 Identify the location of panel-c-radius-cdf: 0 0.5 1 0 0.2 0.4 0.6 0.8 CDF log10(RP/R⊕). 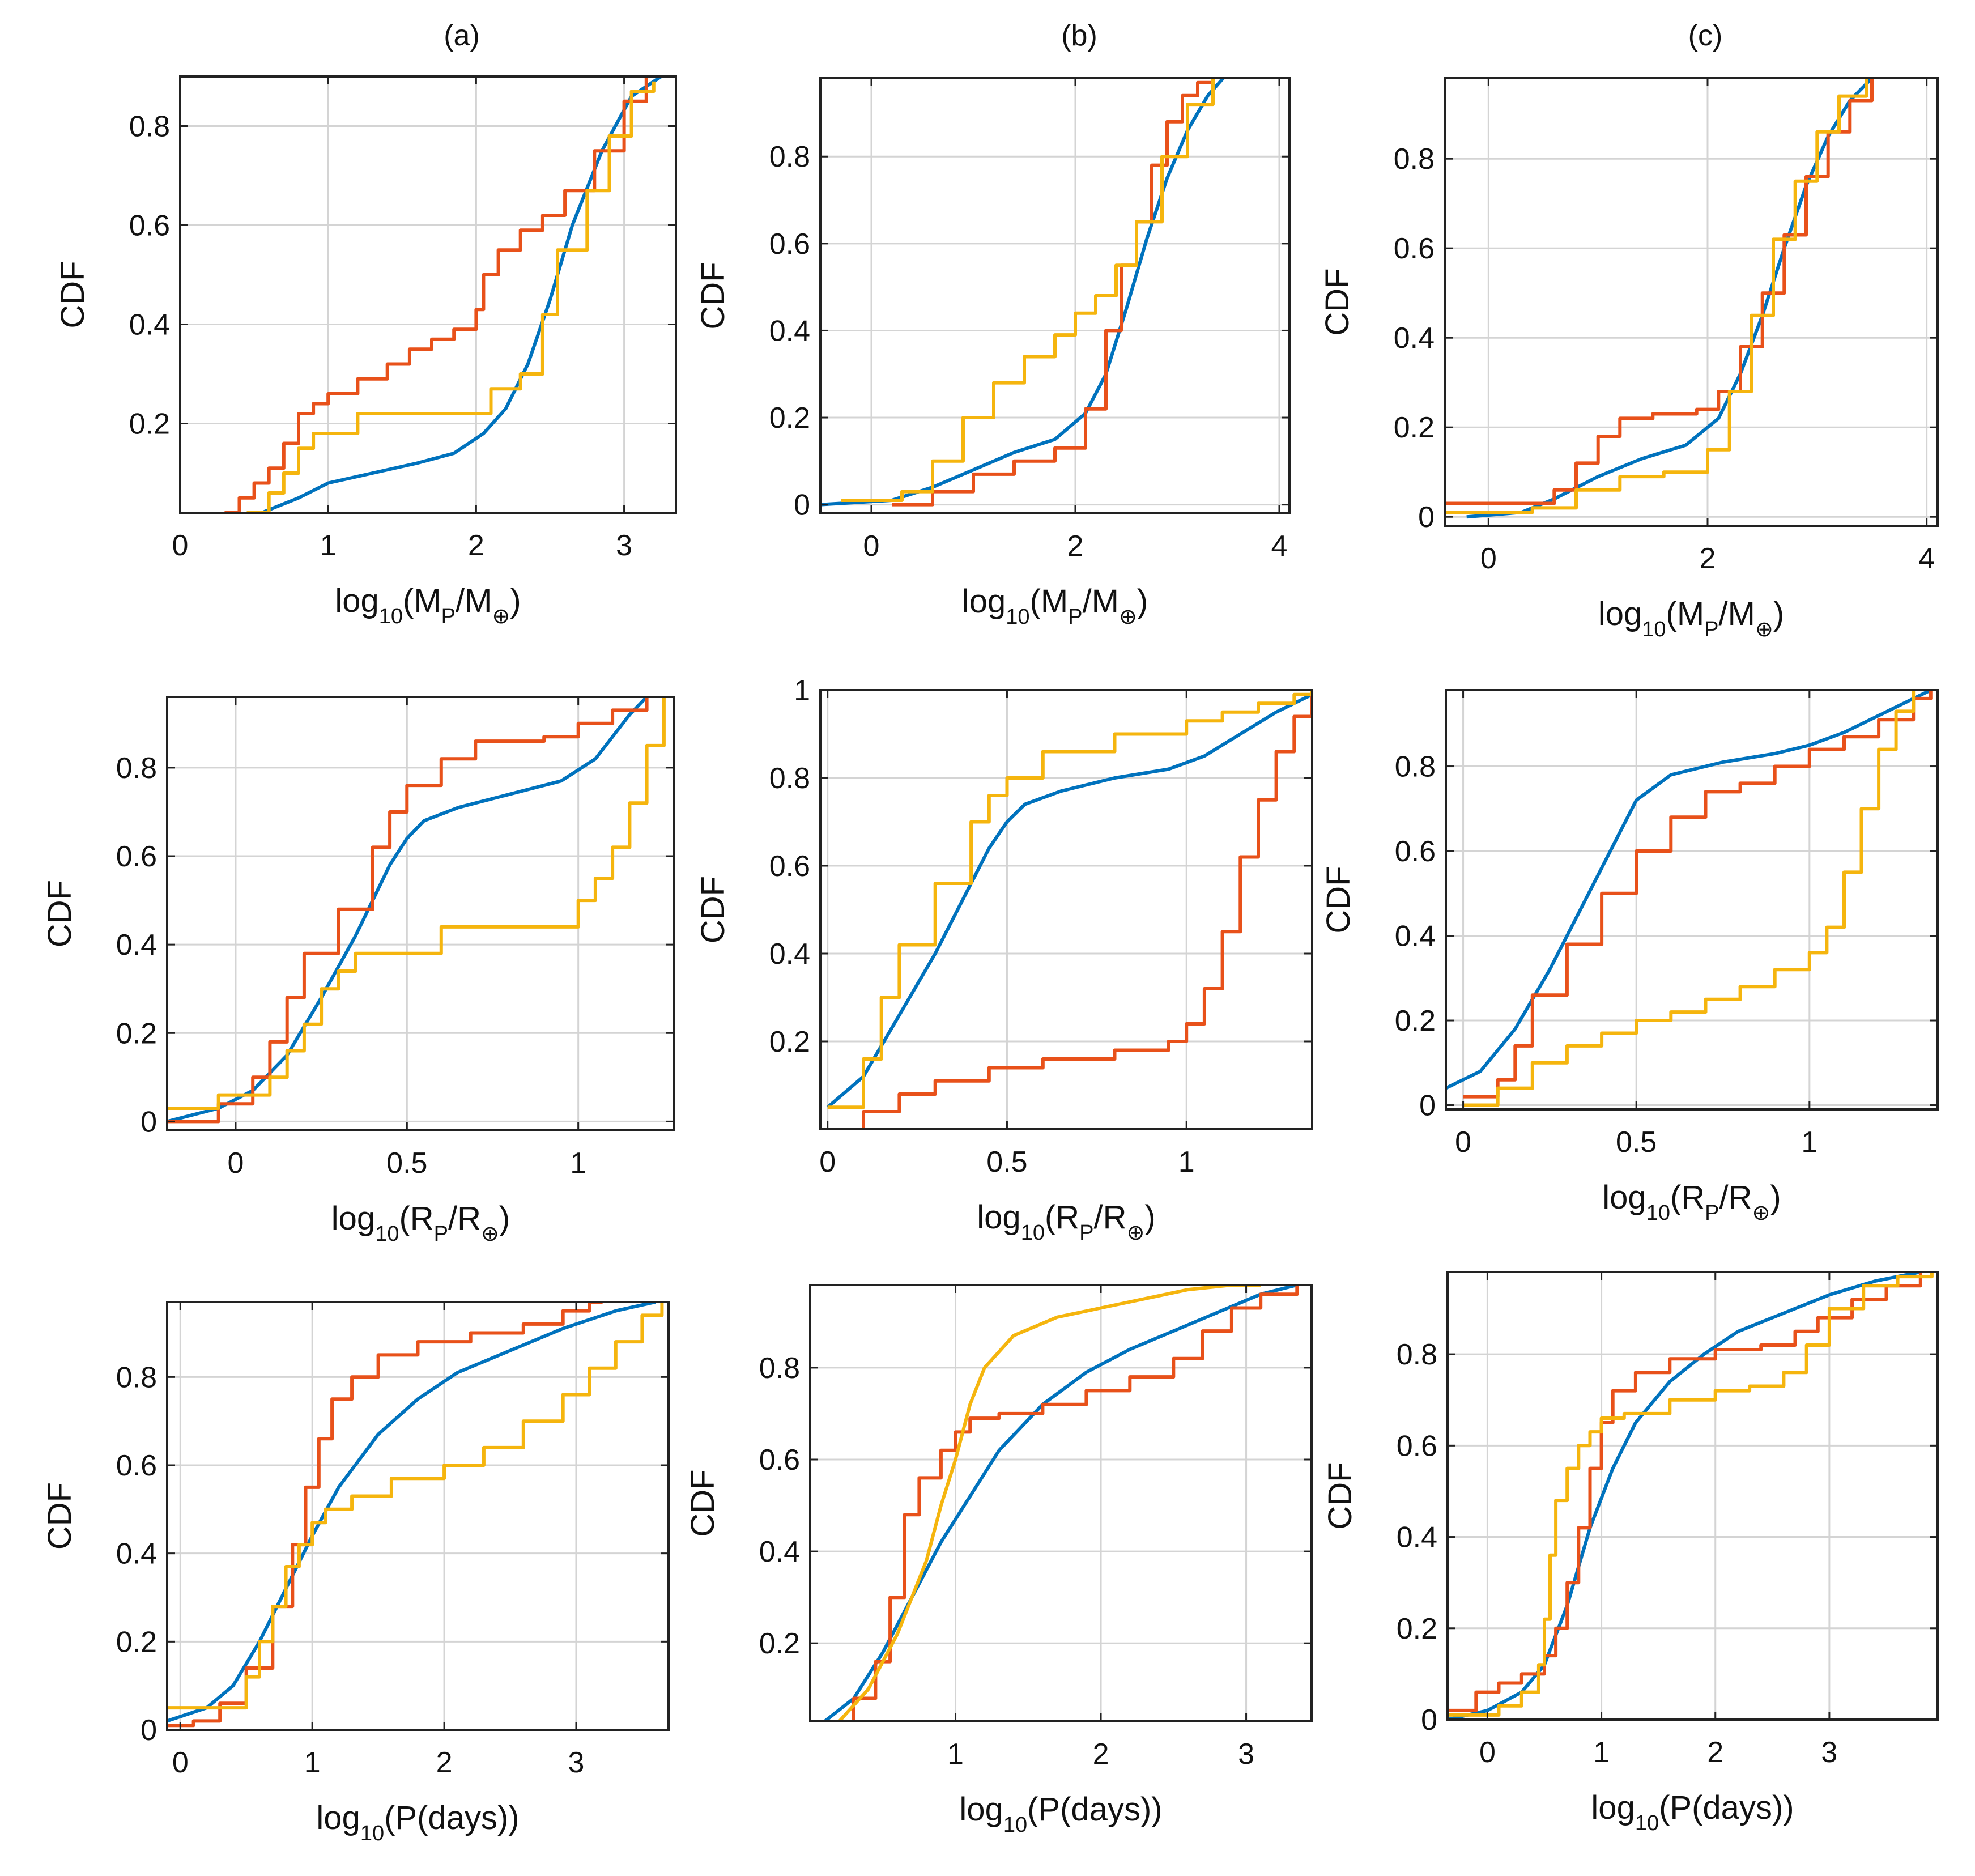
(1629, 957).